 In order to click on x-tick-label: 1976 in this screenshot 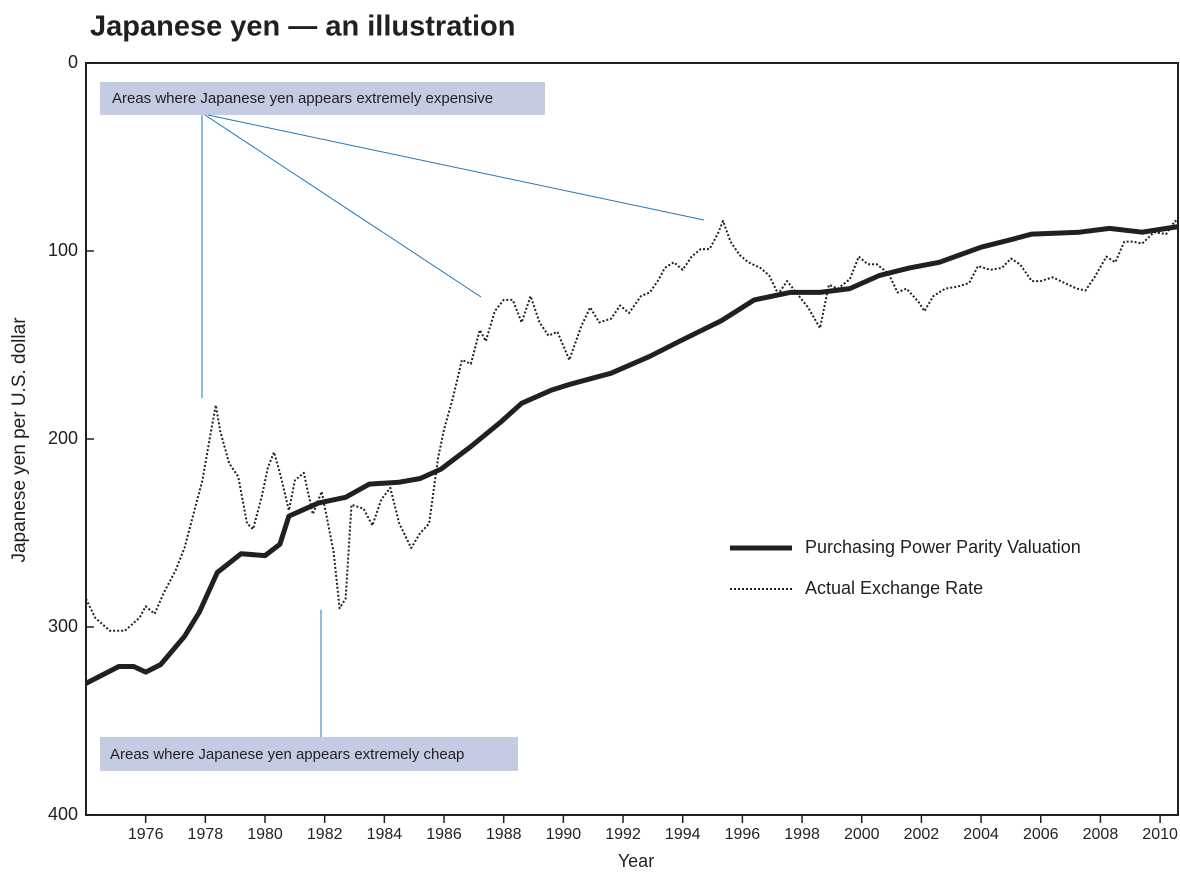, I will do `click(146, 834)`.